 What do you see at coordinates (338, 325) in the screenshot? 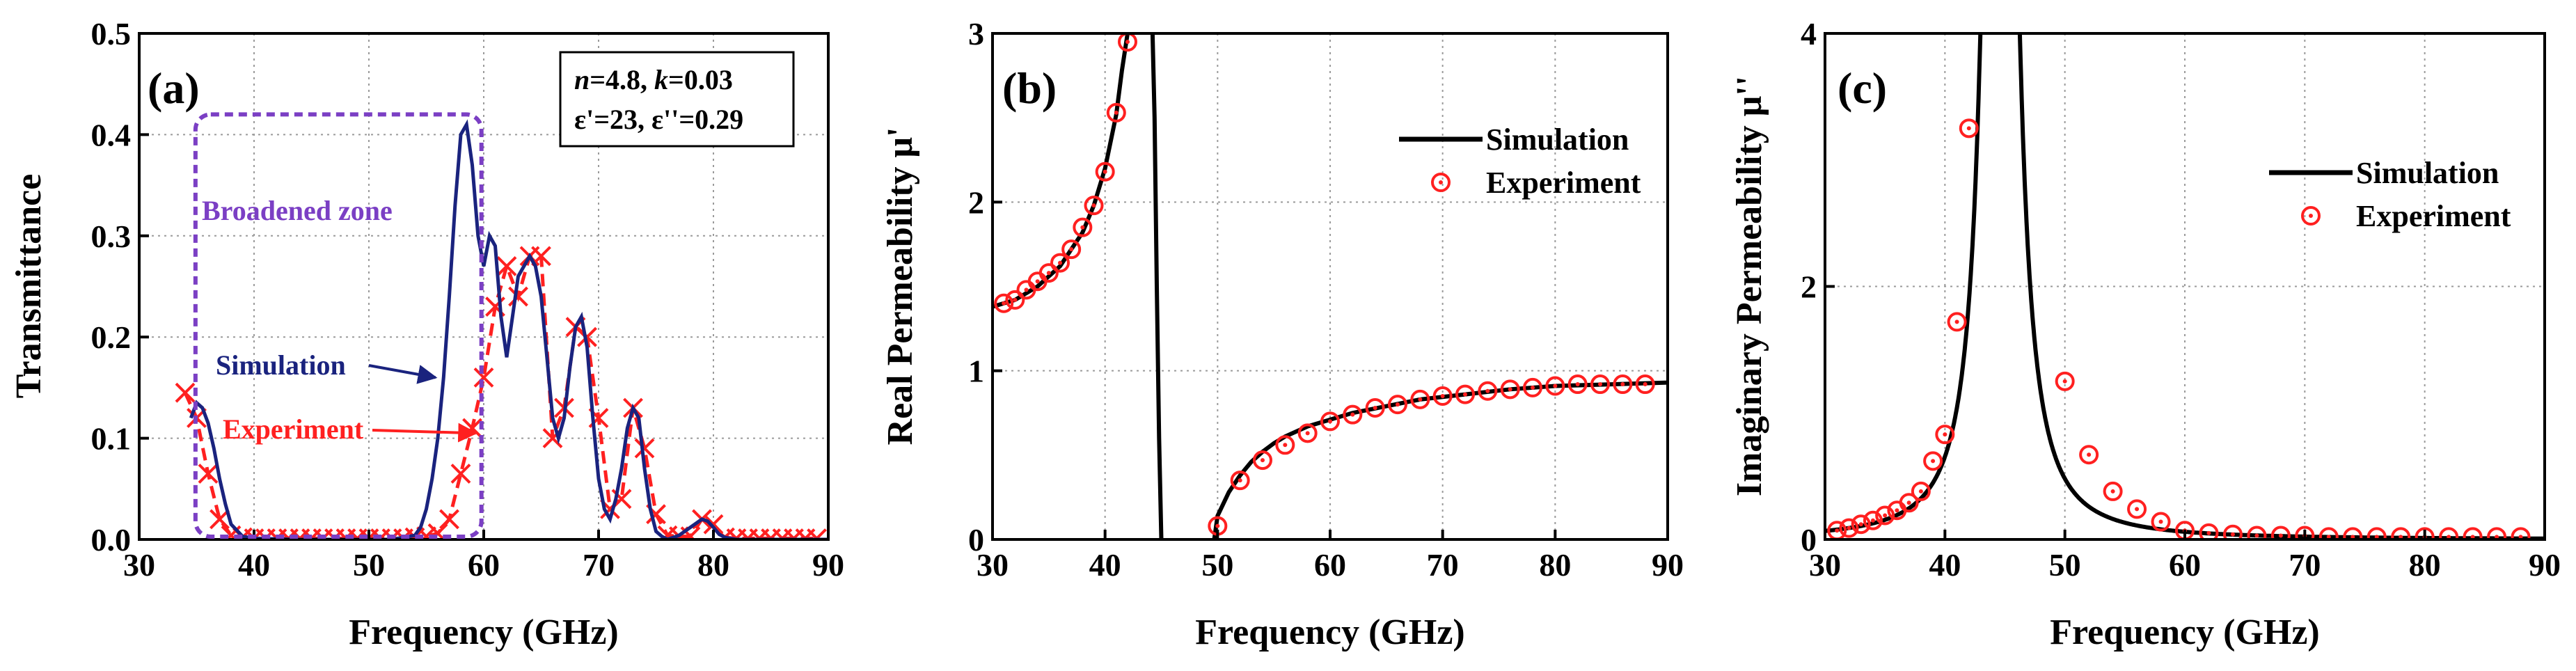
I see `broadened-zone-box` at bounding box center [338, 325].